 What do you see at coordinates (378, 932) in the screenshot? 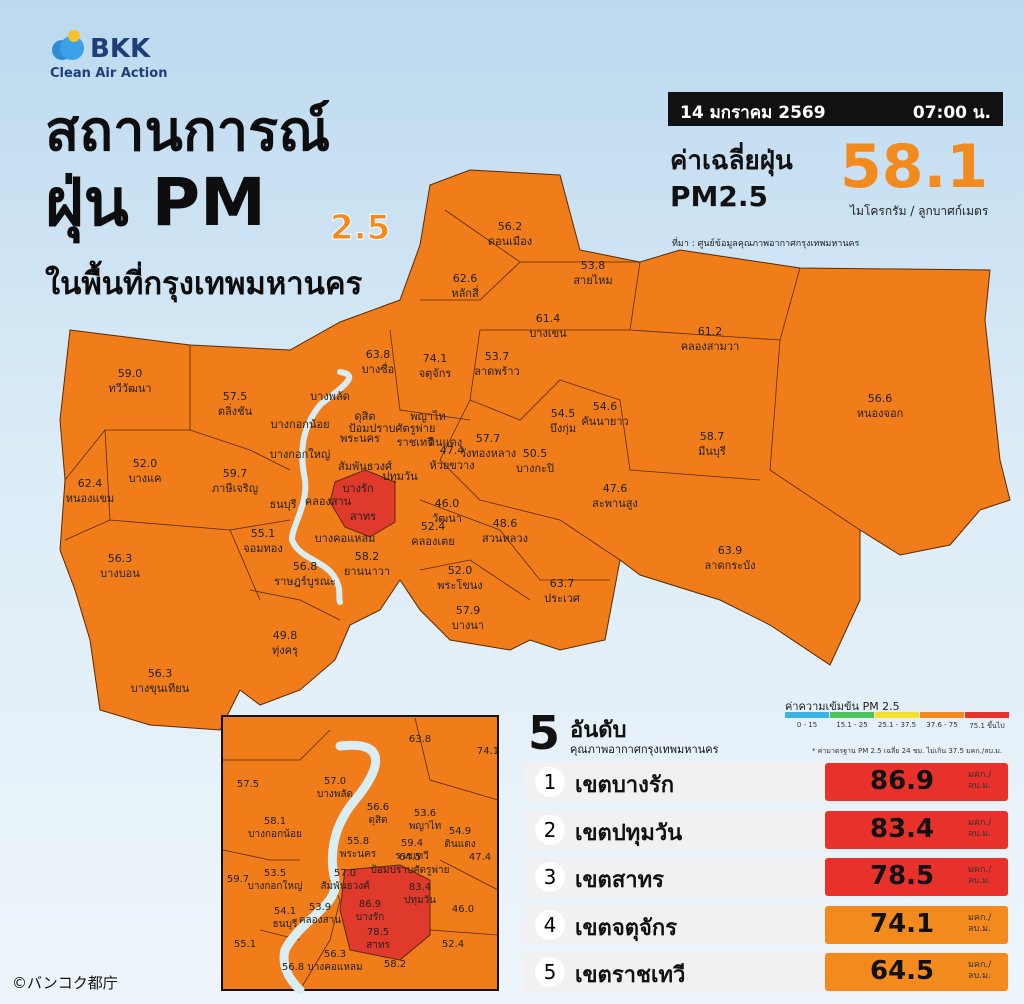
I see `inset-value: 78.5` at bounding box center [378, 932].